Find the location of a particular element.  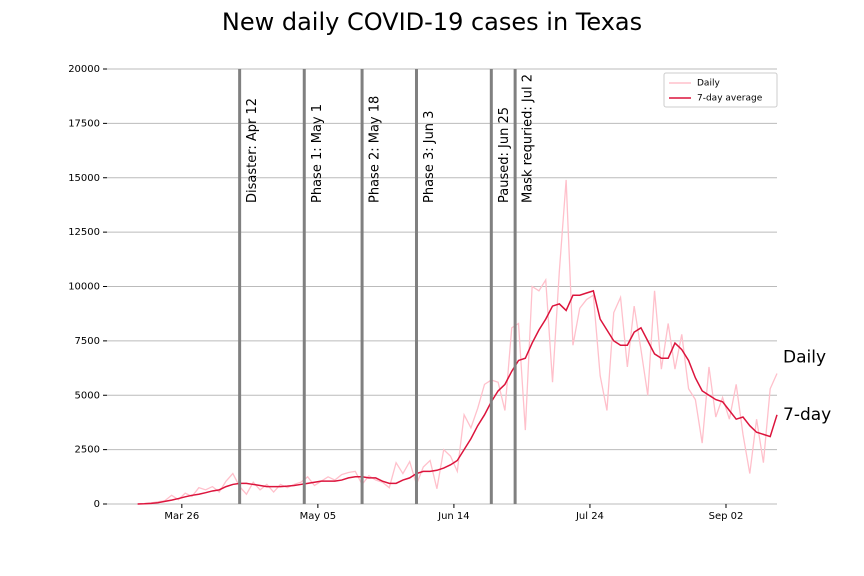

y-tick-label: 12500 is located at coordinates (84, 232).